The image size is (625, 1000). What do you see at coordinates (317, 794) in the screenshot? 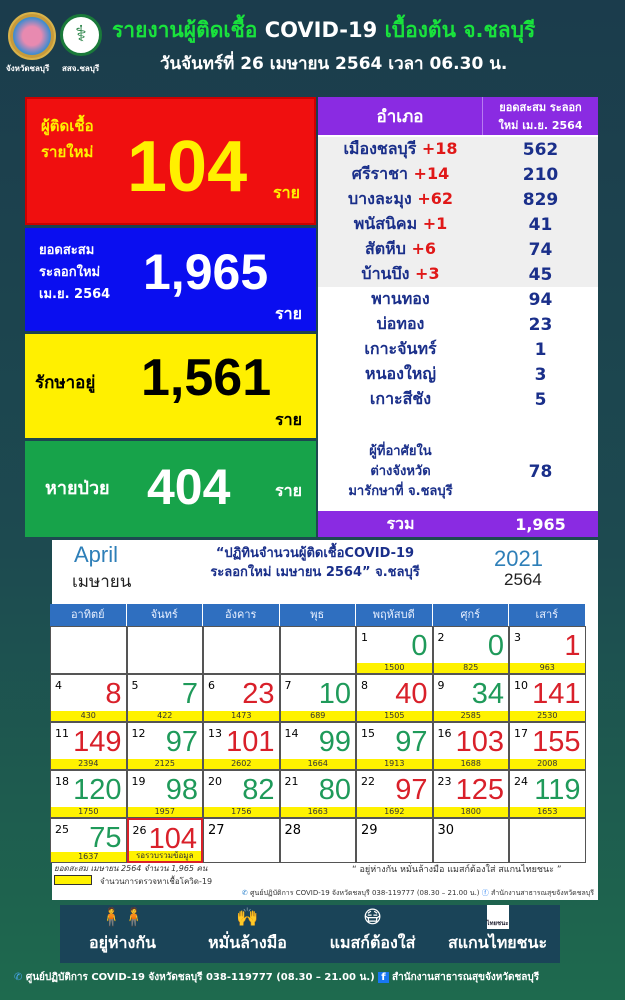
I see `calendar-day: 21 80 1663` at bounding box center [317, 794].